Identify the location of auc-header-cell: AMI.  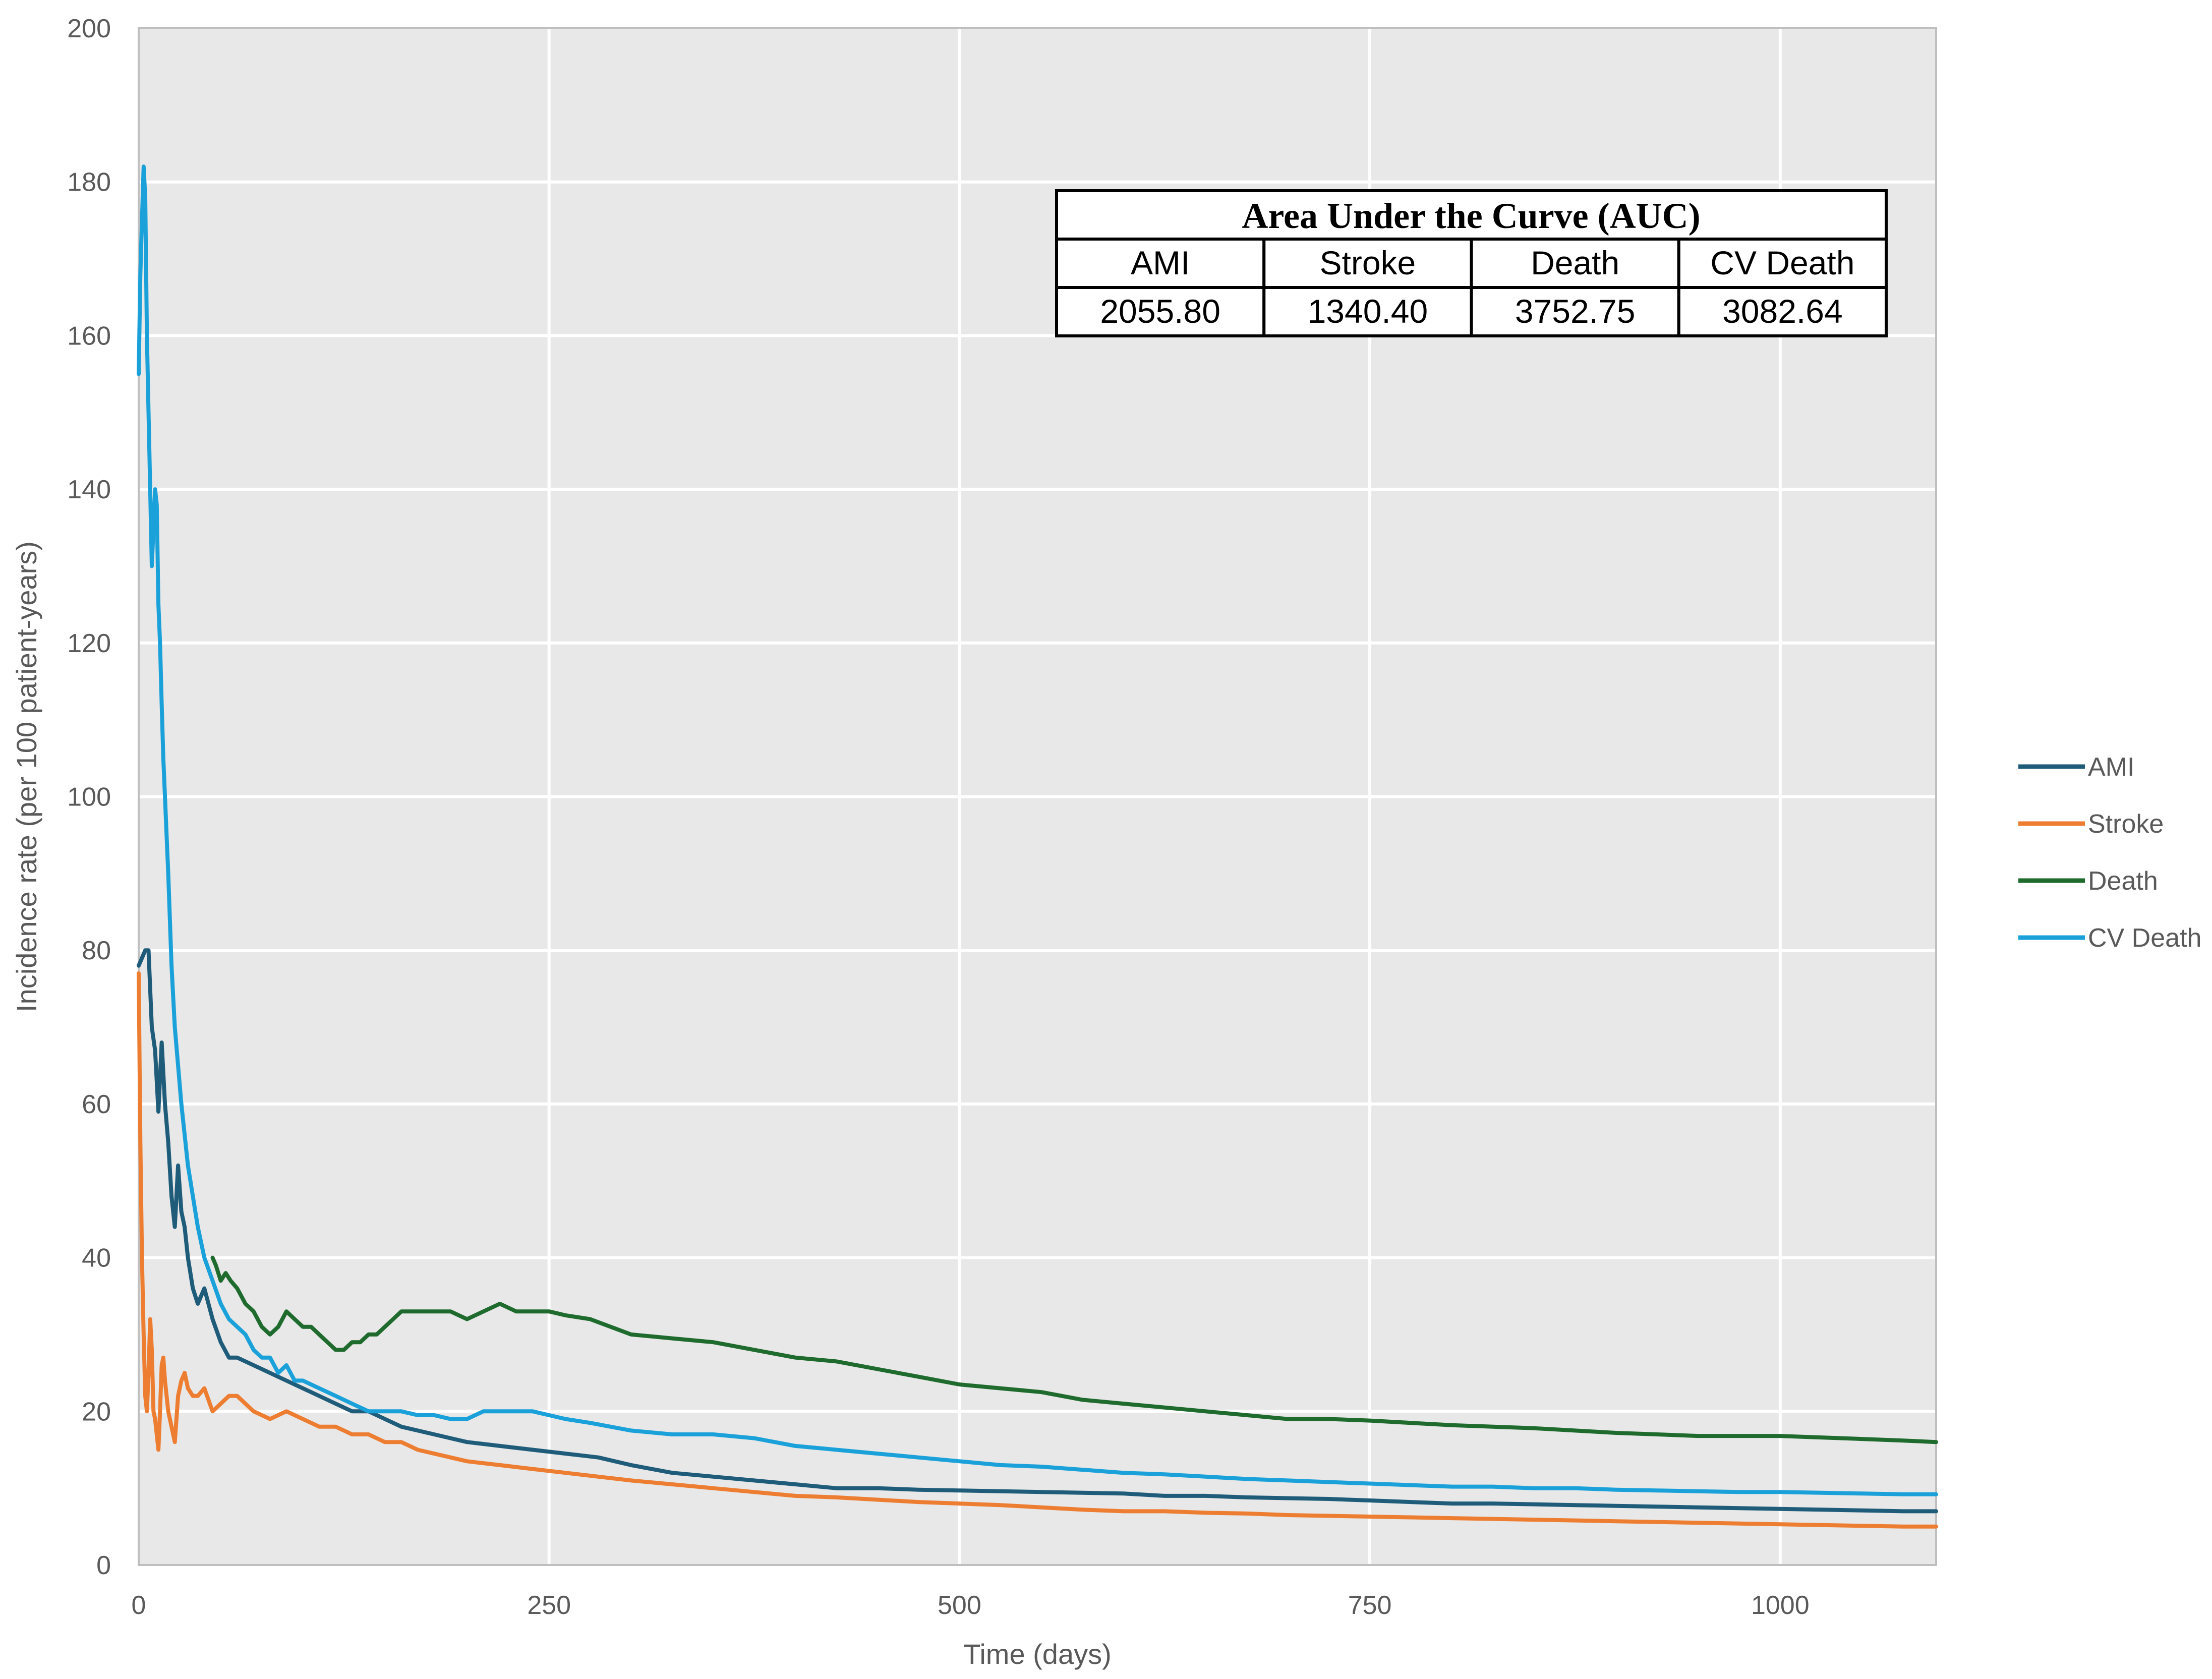
(1160, 262).